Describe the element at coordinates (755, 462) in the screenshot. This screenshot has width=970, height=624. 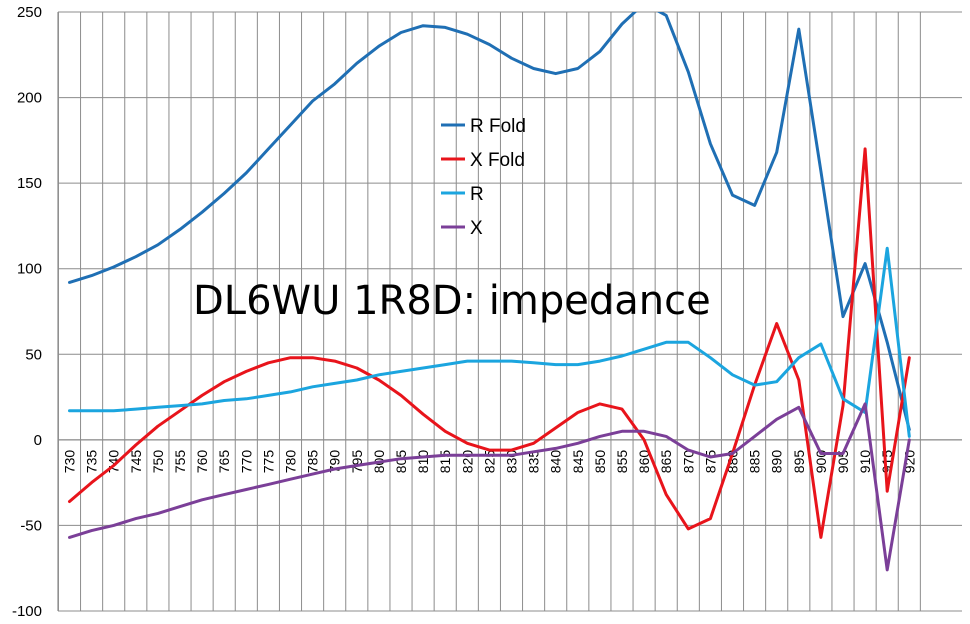
I see `x-tick-label: 885` at that location.